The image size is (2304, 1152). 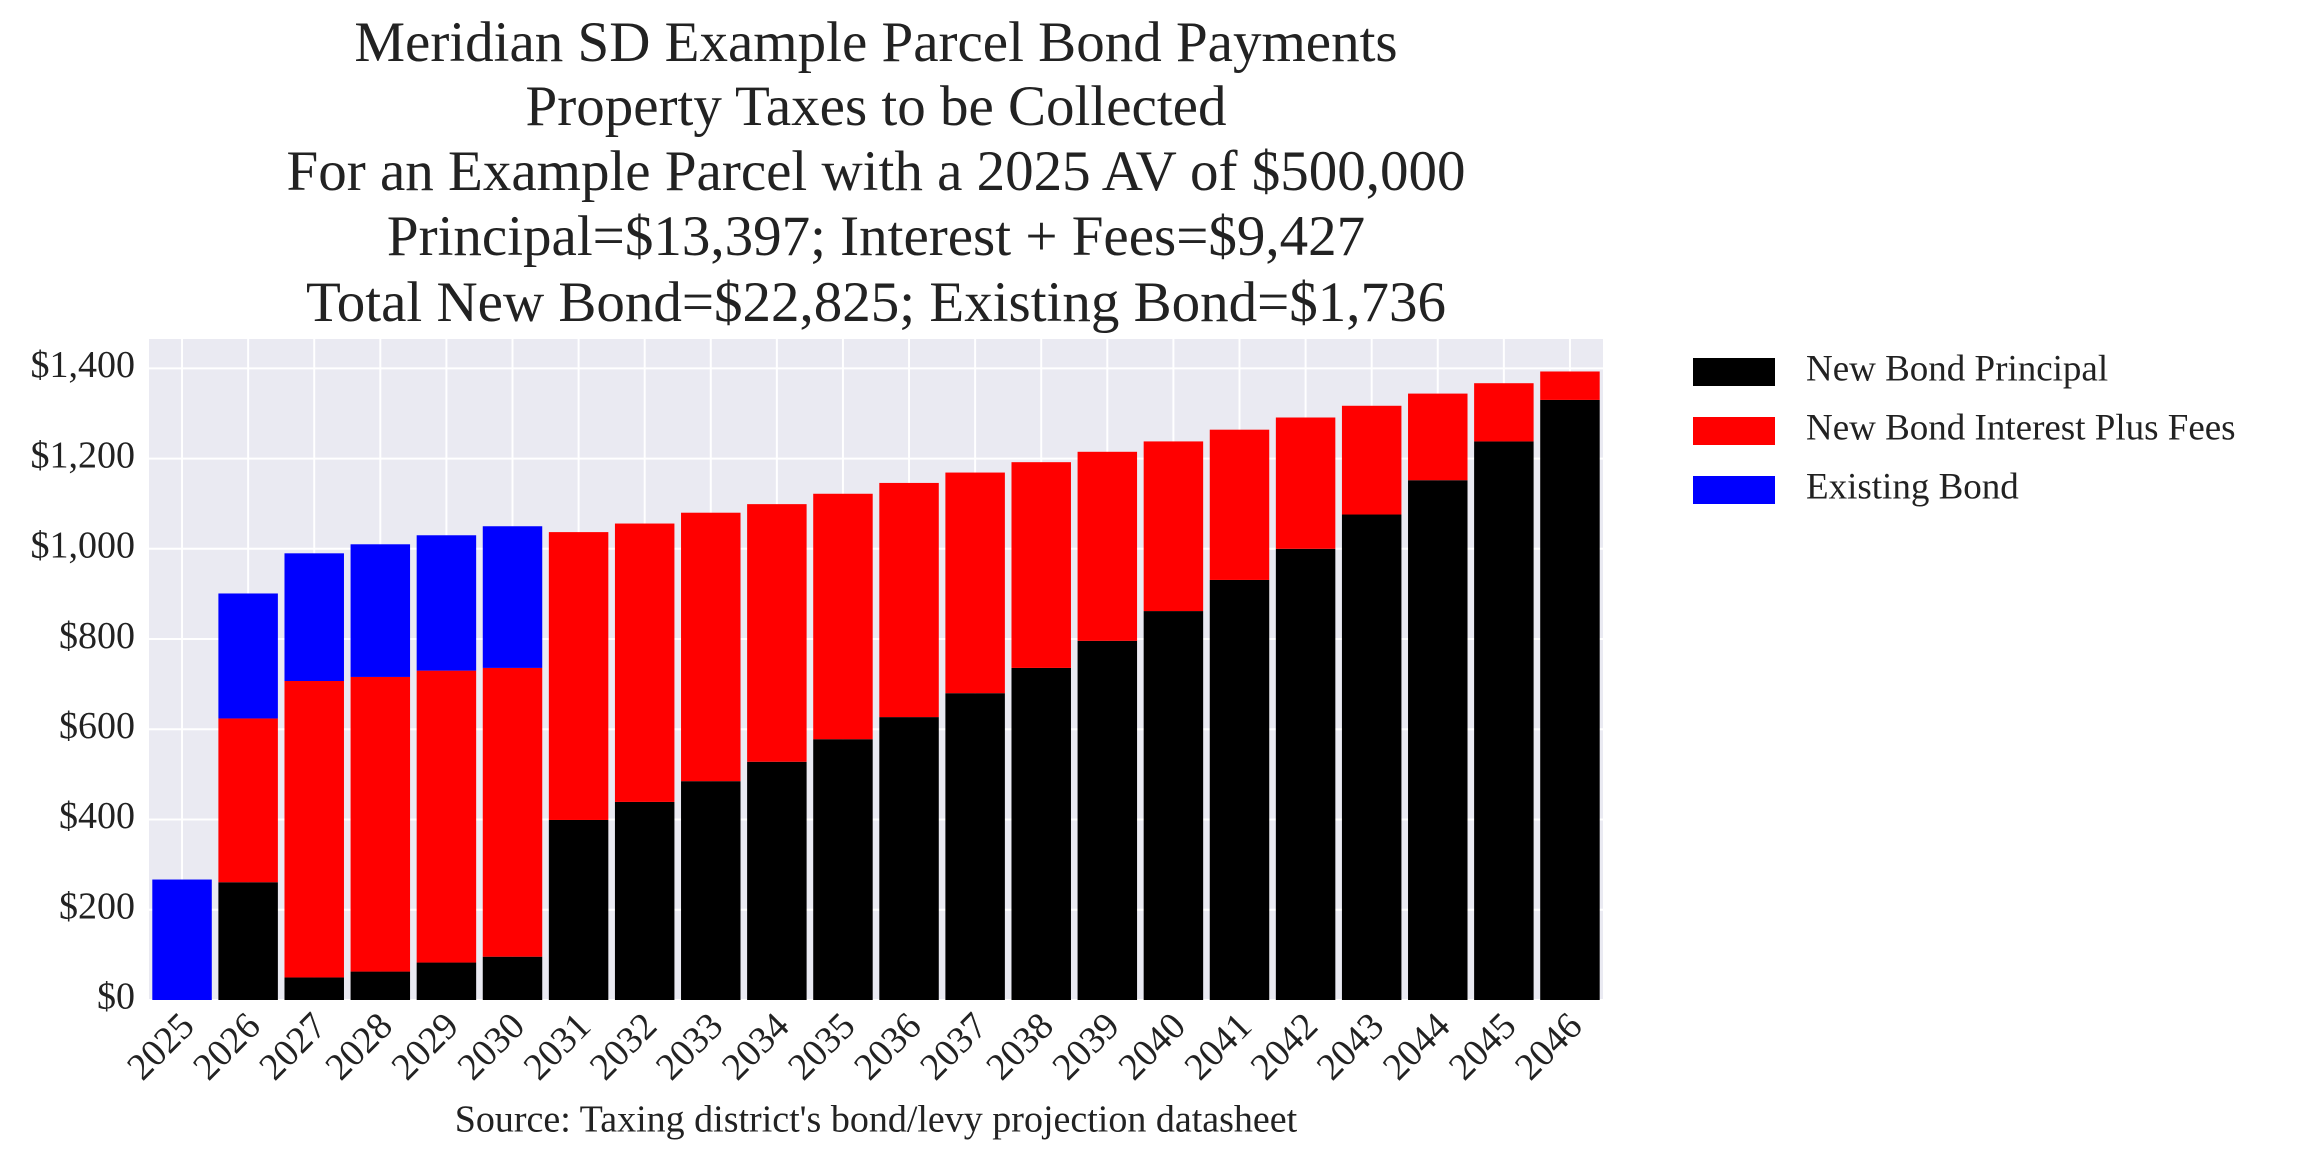 What do you see at coordinates (887, 1046) in the screenshot?
I see `x-tick-label: 2036` at bounding box center [887, 1046].